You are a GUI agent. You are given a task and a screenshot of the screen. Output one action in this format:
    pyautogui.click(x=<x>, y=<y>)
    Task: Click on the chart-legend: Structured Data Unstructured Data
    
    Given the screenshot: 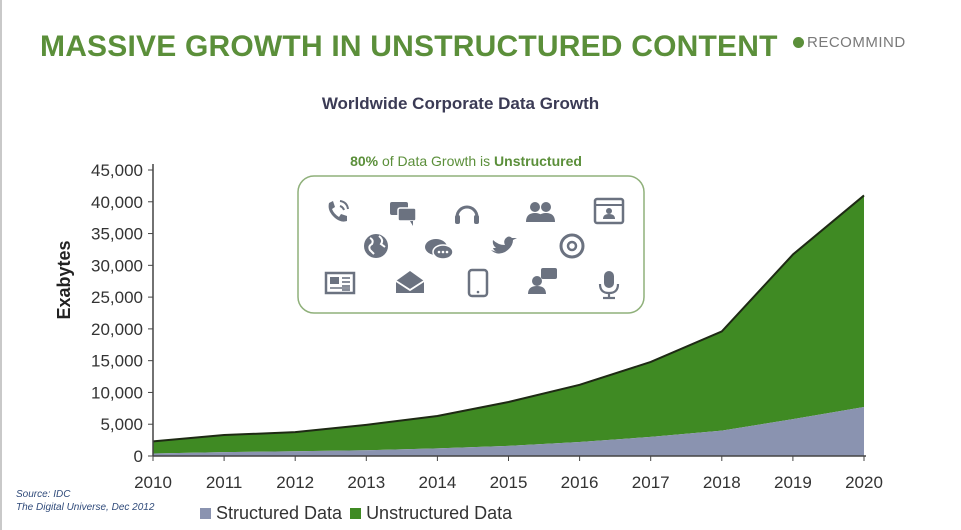 What is the action you would take?
    pyautogui.click(x=356, y=513)
    